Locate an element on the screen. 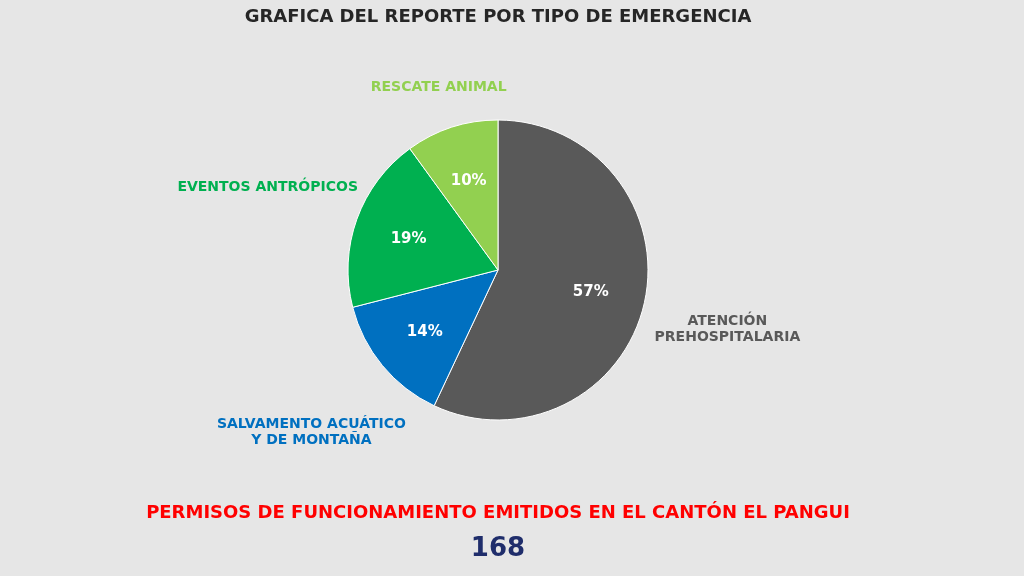 This screenshot has width=1024, height=576. slice-label: RESCATE ANIMAL is located at coordinates (438, 86).